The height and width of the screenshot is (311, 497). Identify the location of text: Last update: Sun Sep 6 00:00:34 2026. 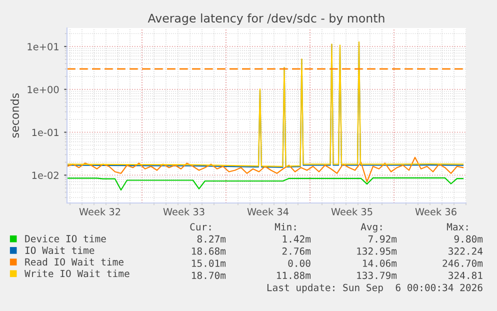
(374, 289).